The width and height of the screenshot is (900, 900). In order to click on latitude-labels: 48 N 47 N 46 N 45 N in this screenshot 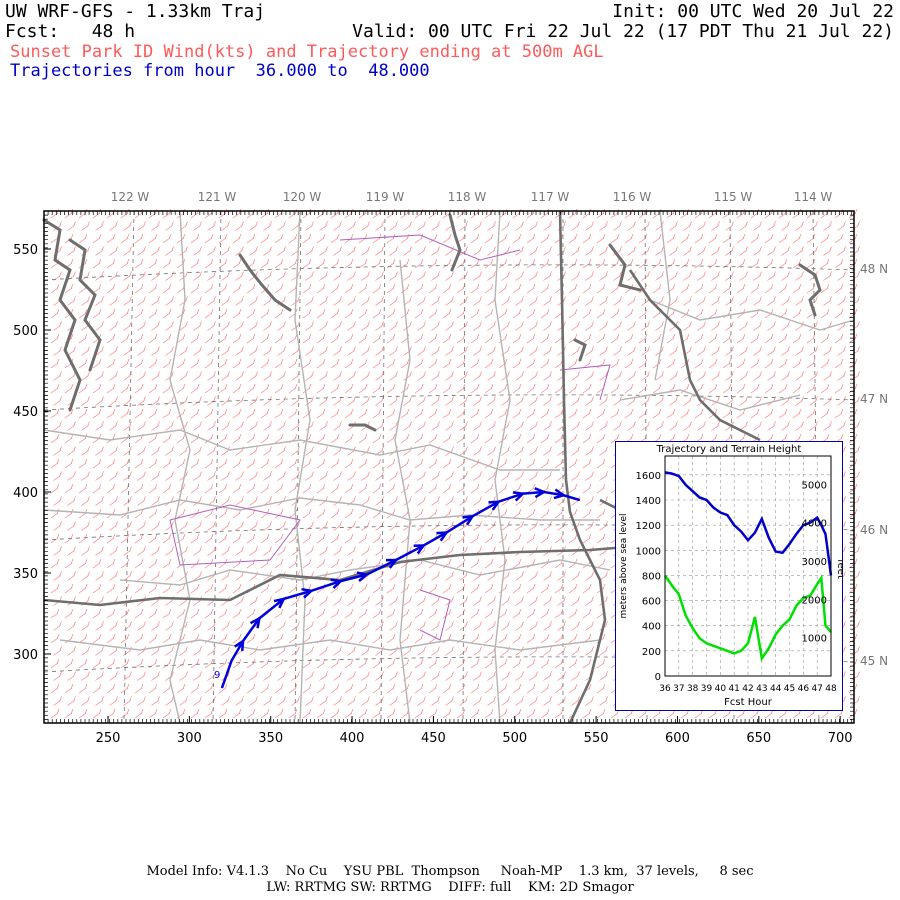, I will do `click(874, 465)`.